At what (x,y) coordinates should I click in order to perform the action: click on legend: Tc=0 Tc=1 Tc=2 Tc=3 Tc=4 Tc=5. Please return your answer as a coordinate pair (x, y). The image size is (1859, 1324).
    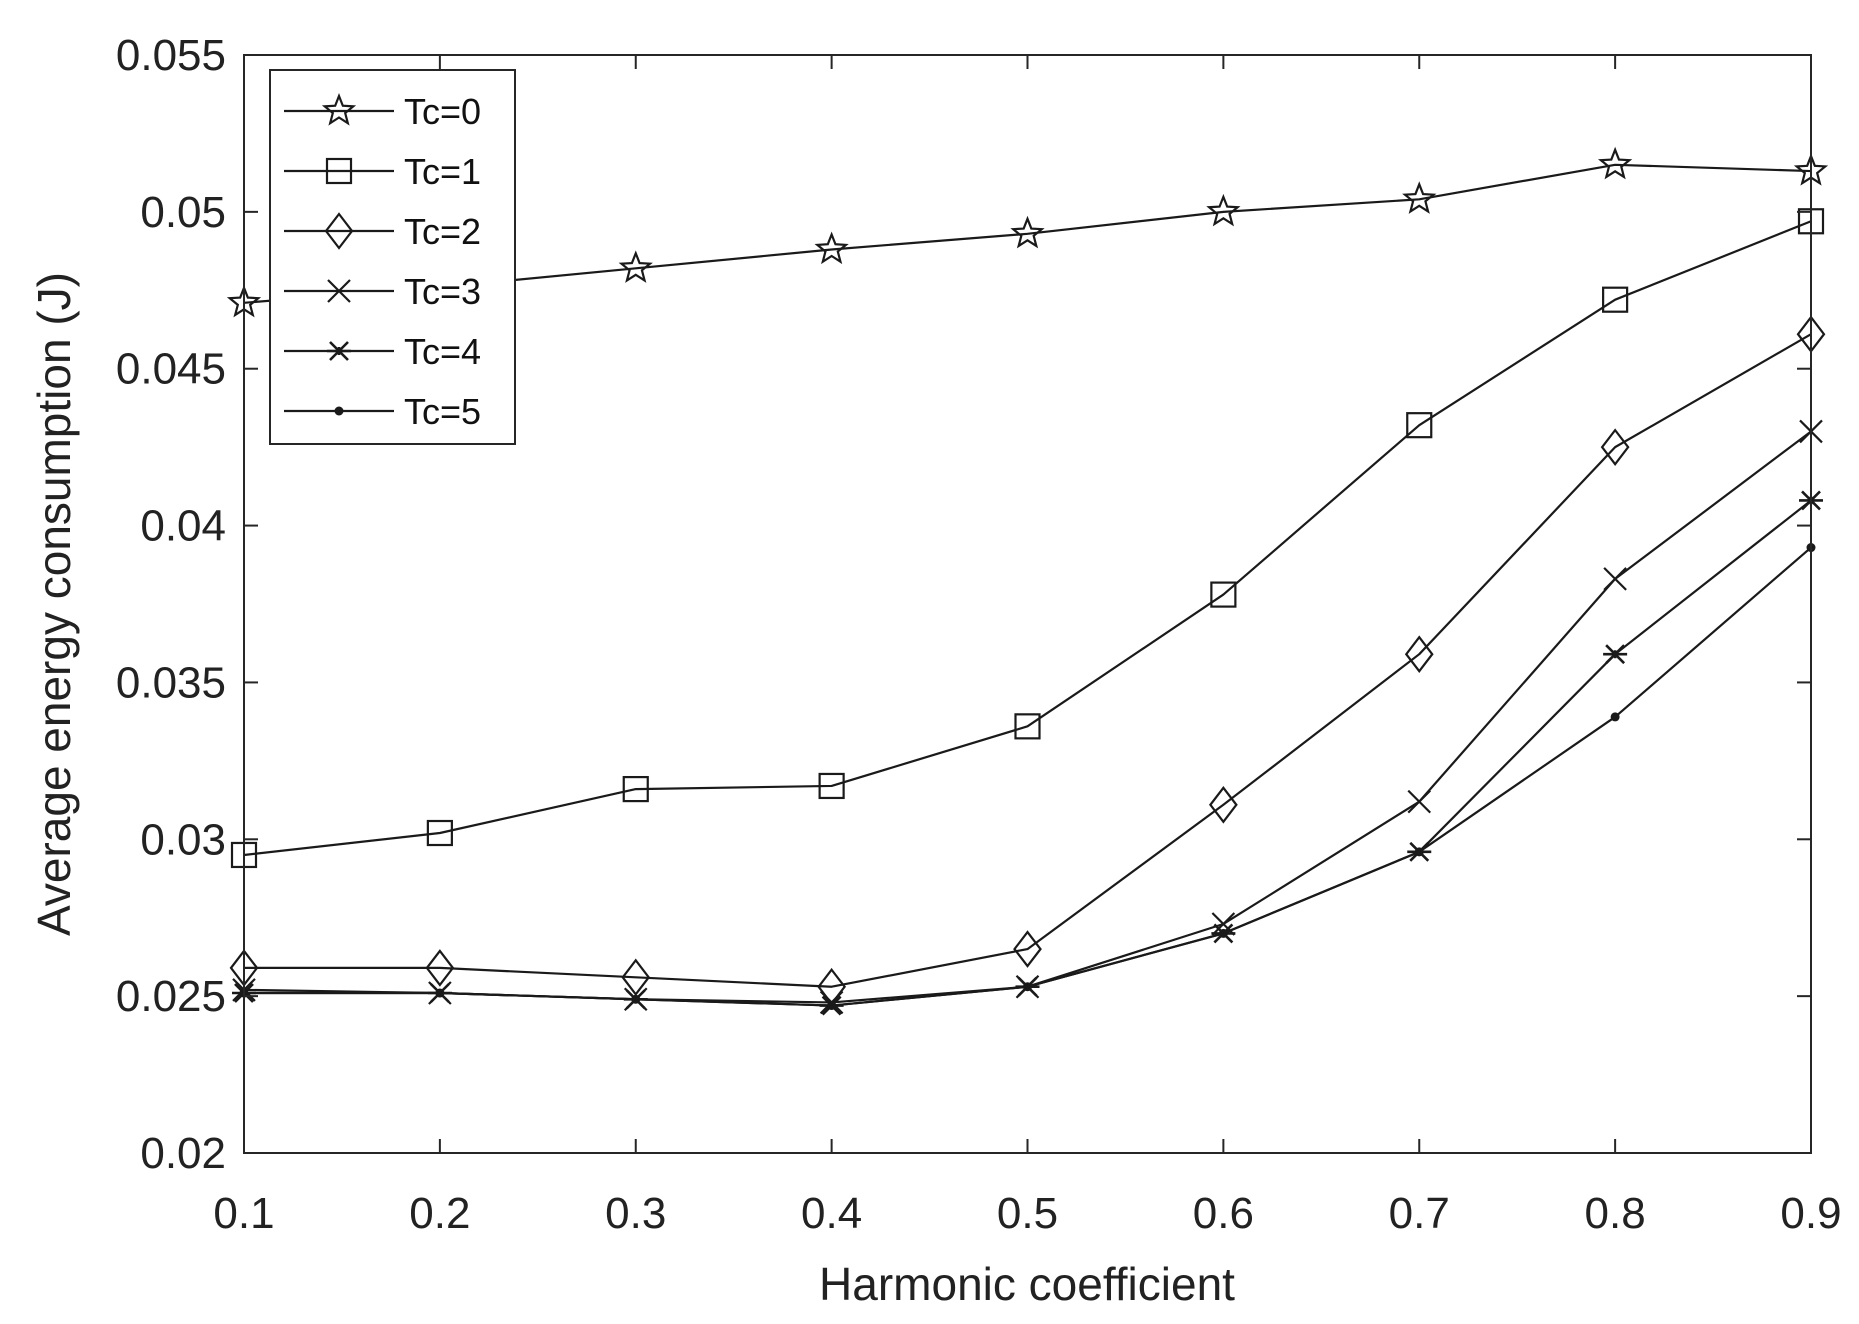
    Looking at the image, I should click on (392, 257).